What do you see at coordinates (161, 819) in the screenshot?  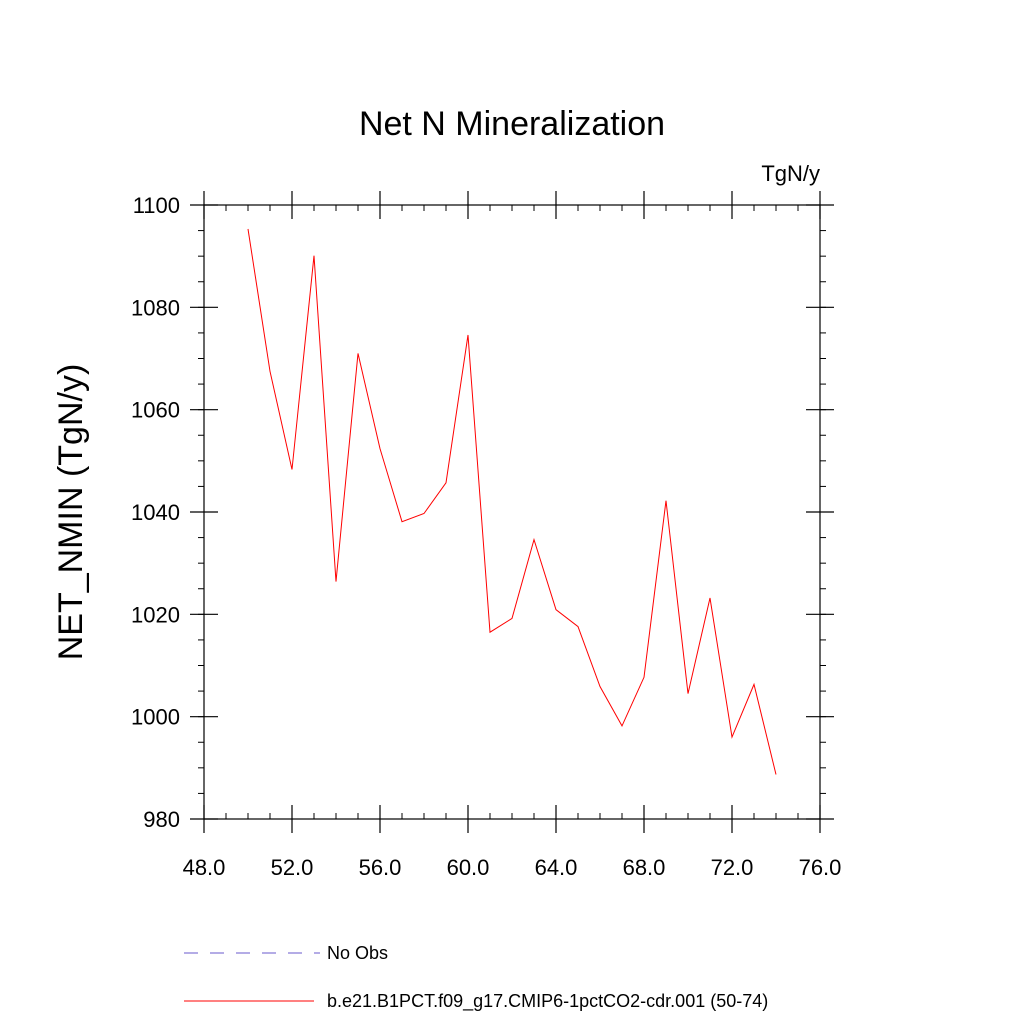 I see `y-tick-label: 980` at bounding box center [161, 819].